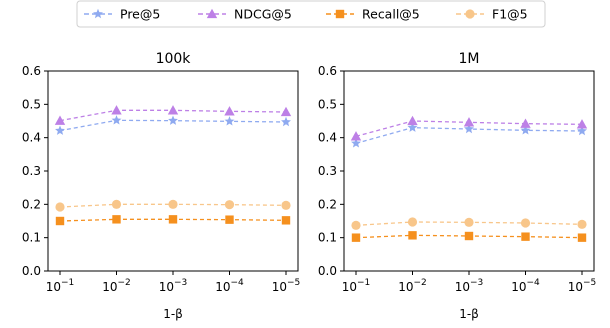 The image size is (610, 328). Describe the element at coordinates (340, 14) in the screenshot. I see `legend-marker-square` at that location.